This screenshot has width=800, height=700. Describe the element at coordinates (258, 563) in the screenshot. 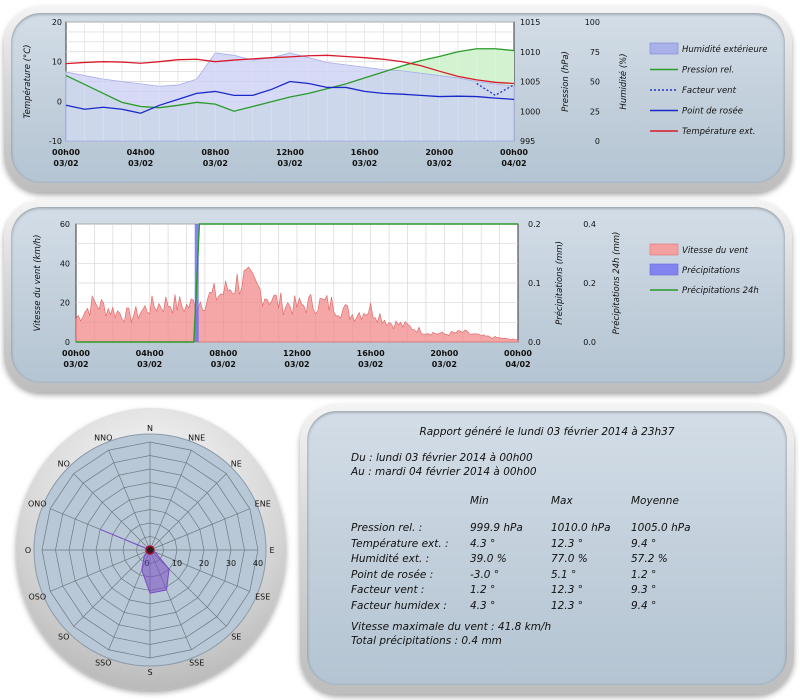

I see `wind-ring-label: 40` at that location.